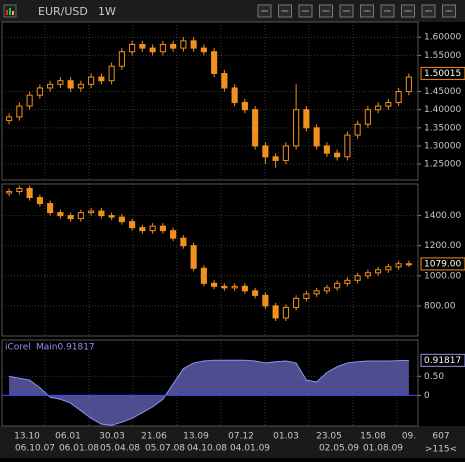 Image resolution: width=465 pixels, height=462 pixels. Describe the element at coordinates (207, 449) in the screenshot. I see `date-label: 04.10.08` at that location.